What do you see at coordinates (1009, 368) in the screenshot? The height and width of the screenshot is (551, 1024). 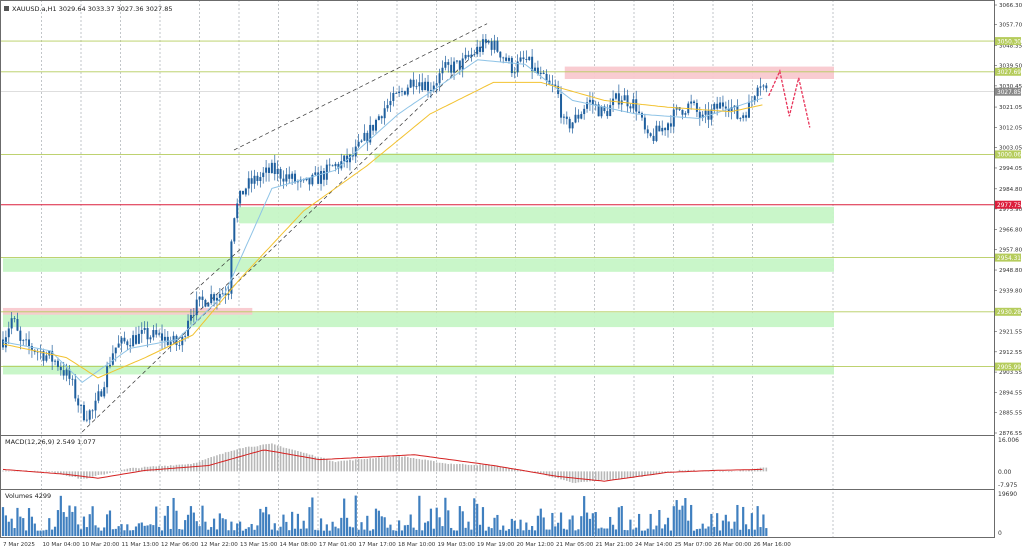 I see `price-label-text: 2905.99` at bounding box center [1009, 368].